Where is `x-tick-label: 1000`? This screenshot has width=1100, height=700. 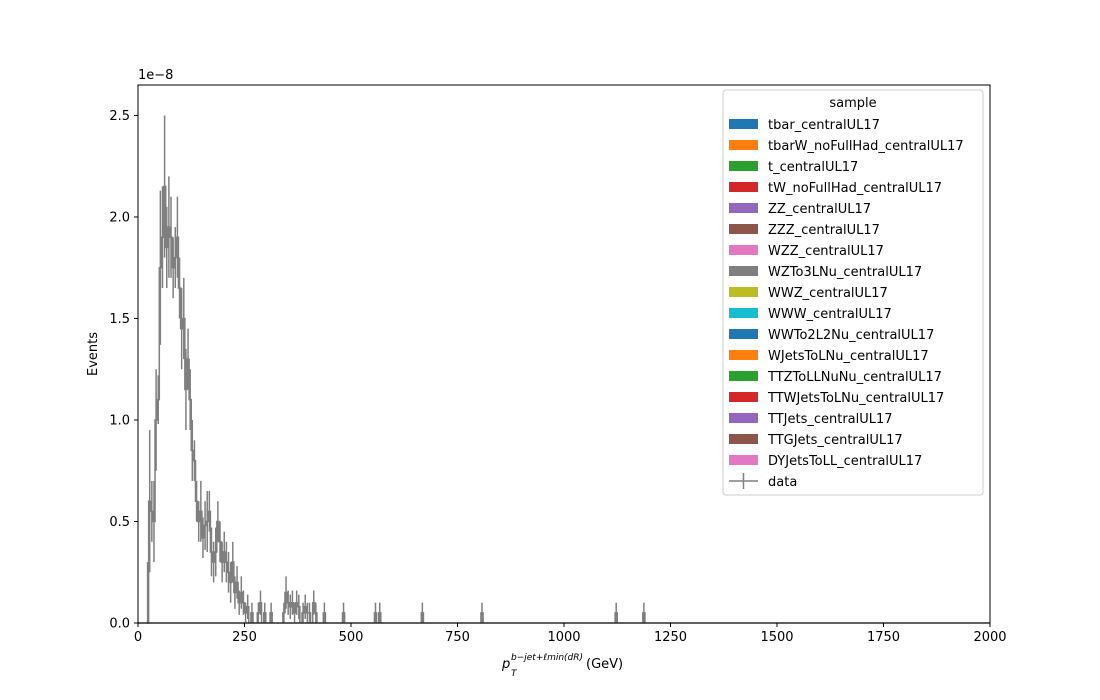
x-tick-label: 1000 is located at coordinates (563, 637).